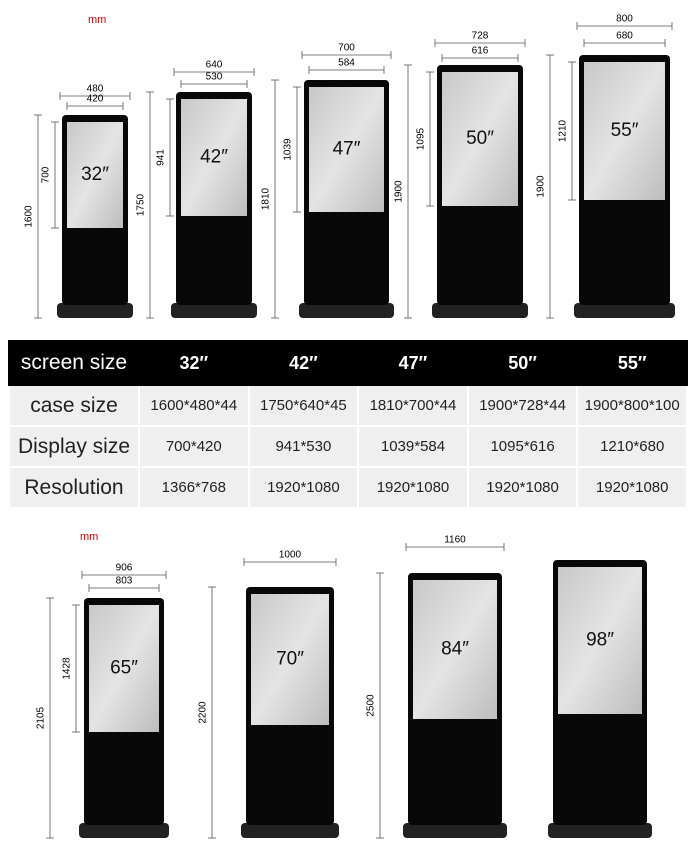  I want to click on screen-size-label: 98″, so click(600, 640).